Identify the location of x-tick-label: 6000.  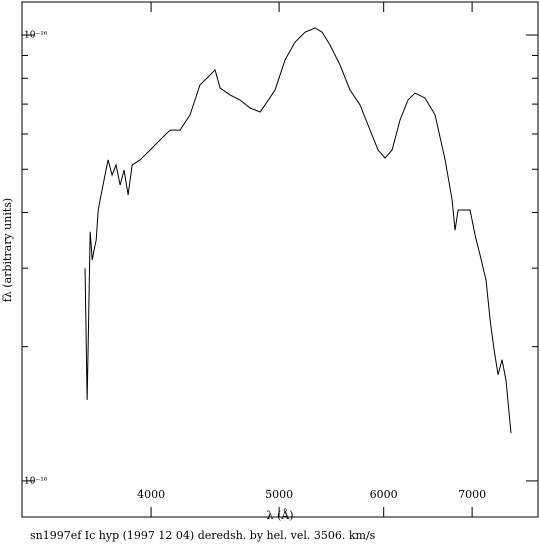
(384, 494).